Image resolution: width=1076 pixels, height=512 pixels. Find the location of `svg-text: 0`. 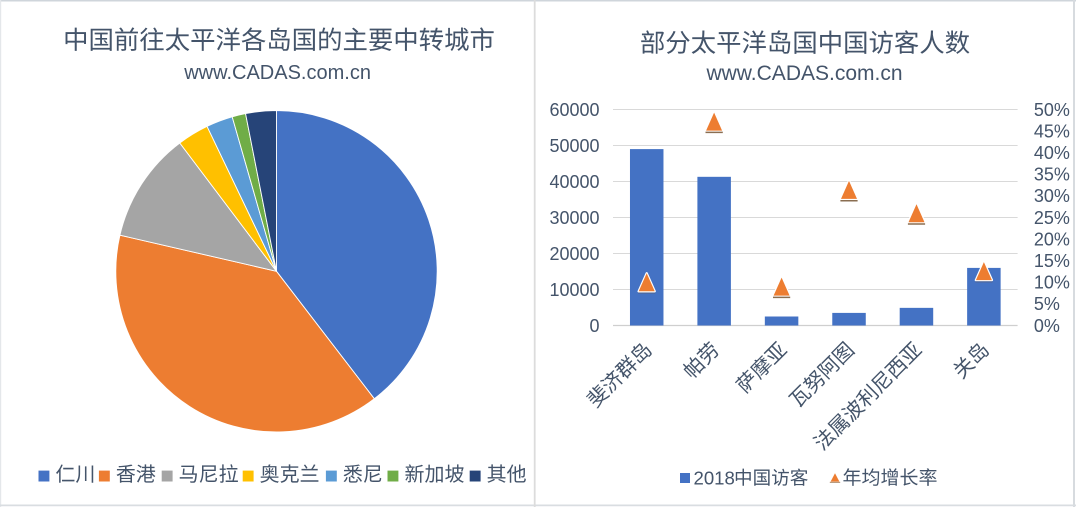

svg-text: 0 is located at coordinates (594, 326).